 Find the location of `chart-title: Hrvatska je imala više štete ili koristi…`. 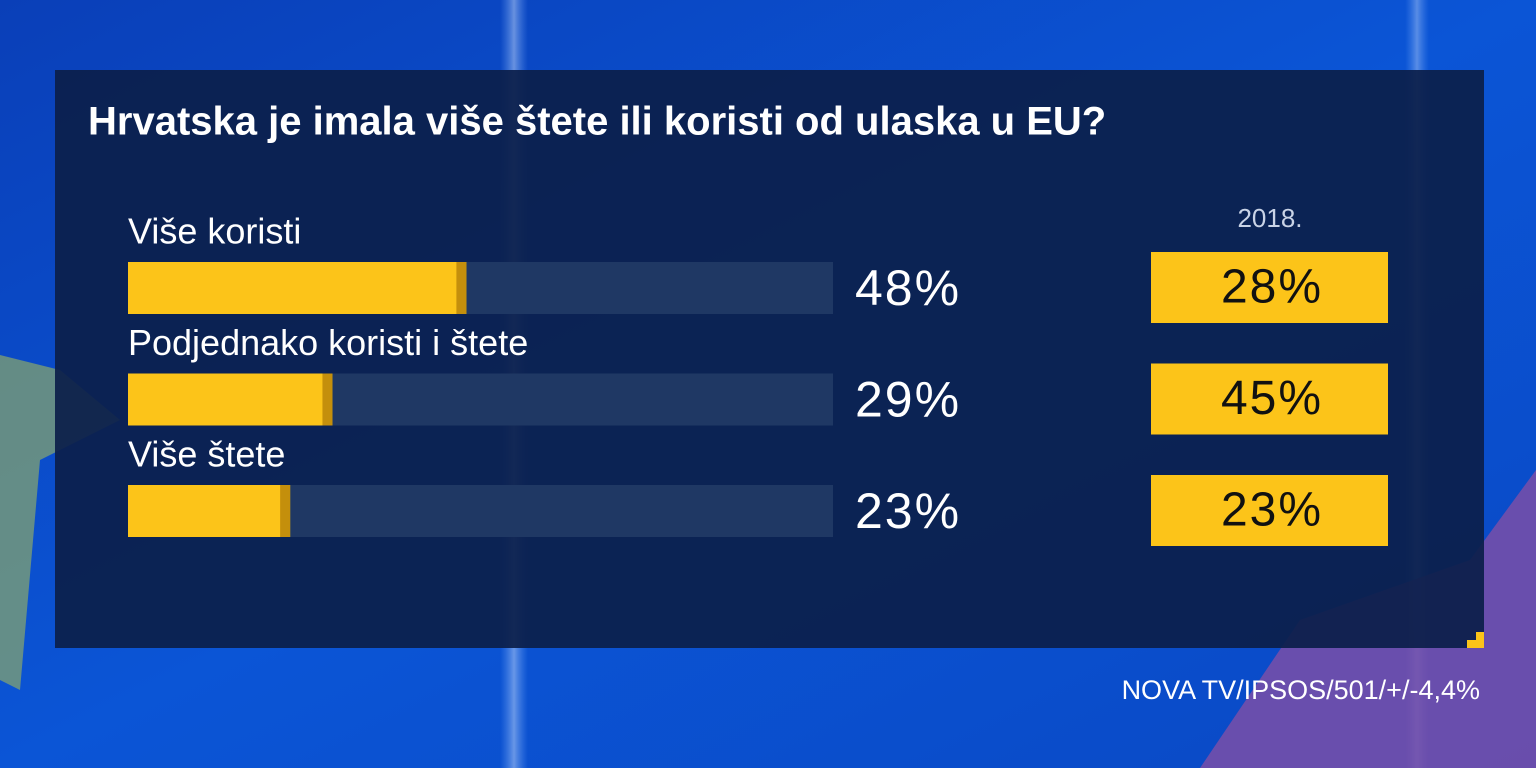

chart-title: Hrvatska je imala više štete ili koristi… is located at coordinates (597, 122).